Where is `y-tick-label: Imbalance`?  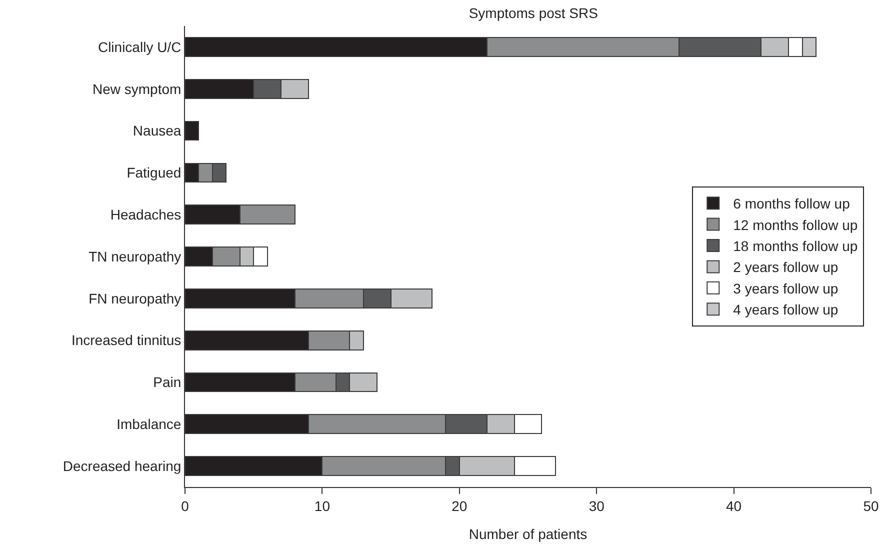 y-tick-label: Imbalance is located at coordinates (149, 424).